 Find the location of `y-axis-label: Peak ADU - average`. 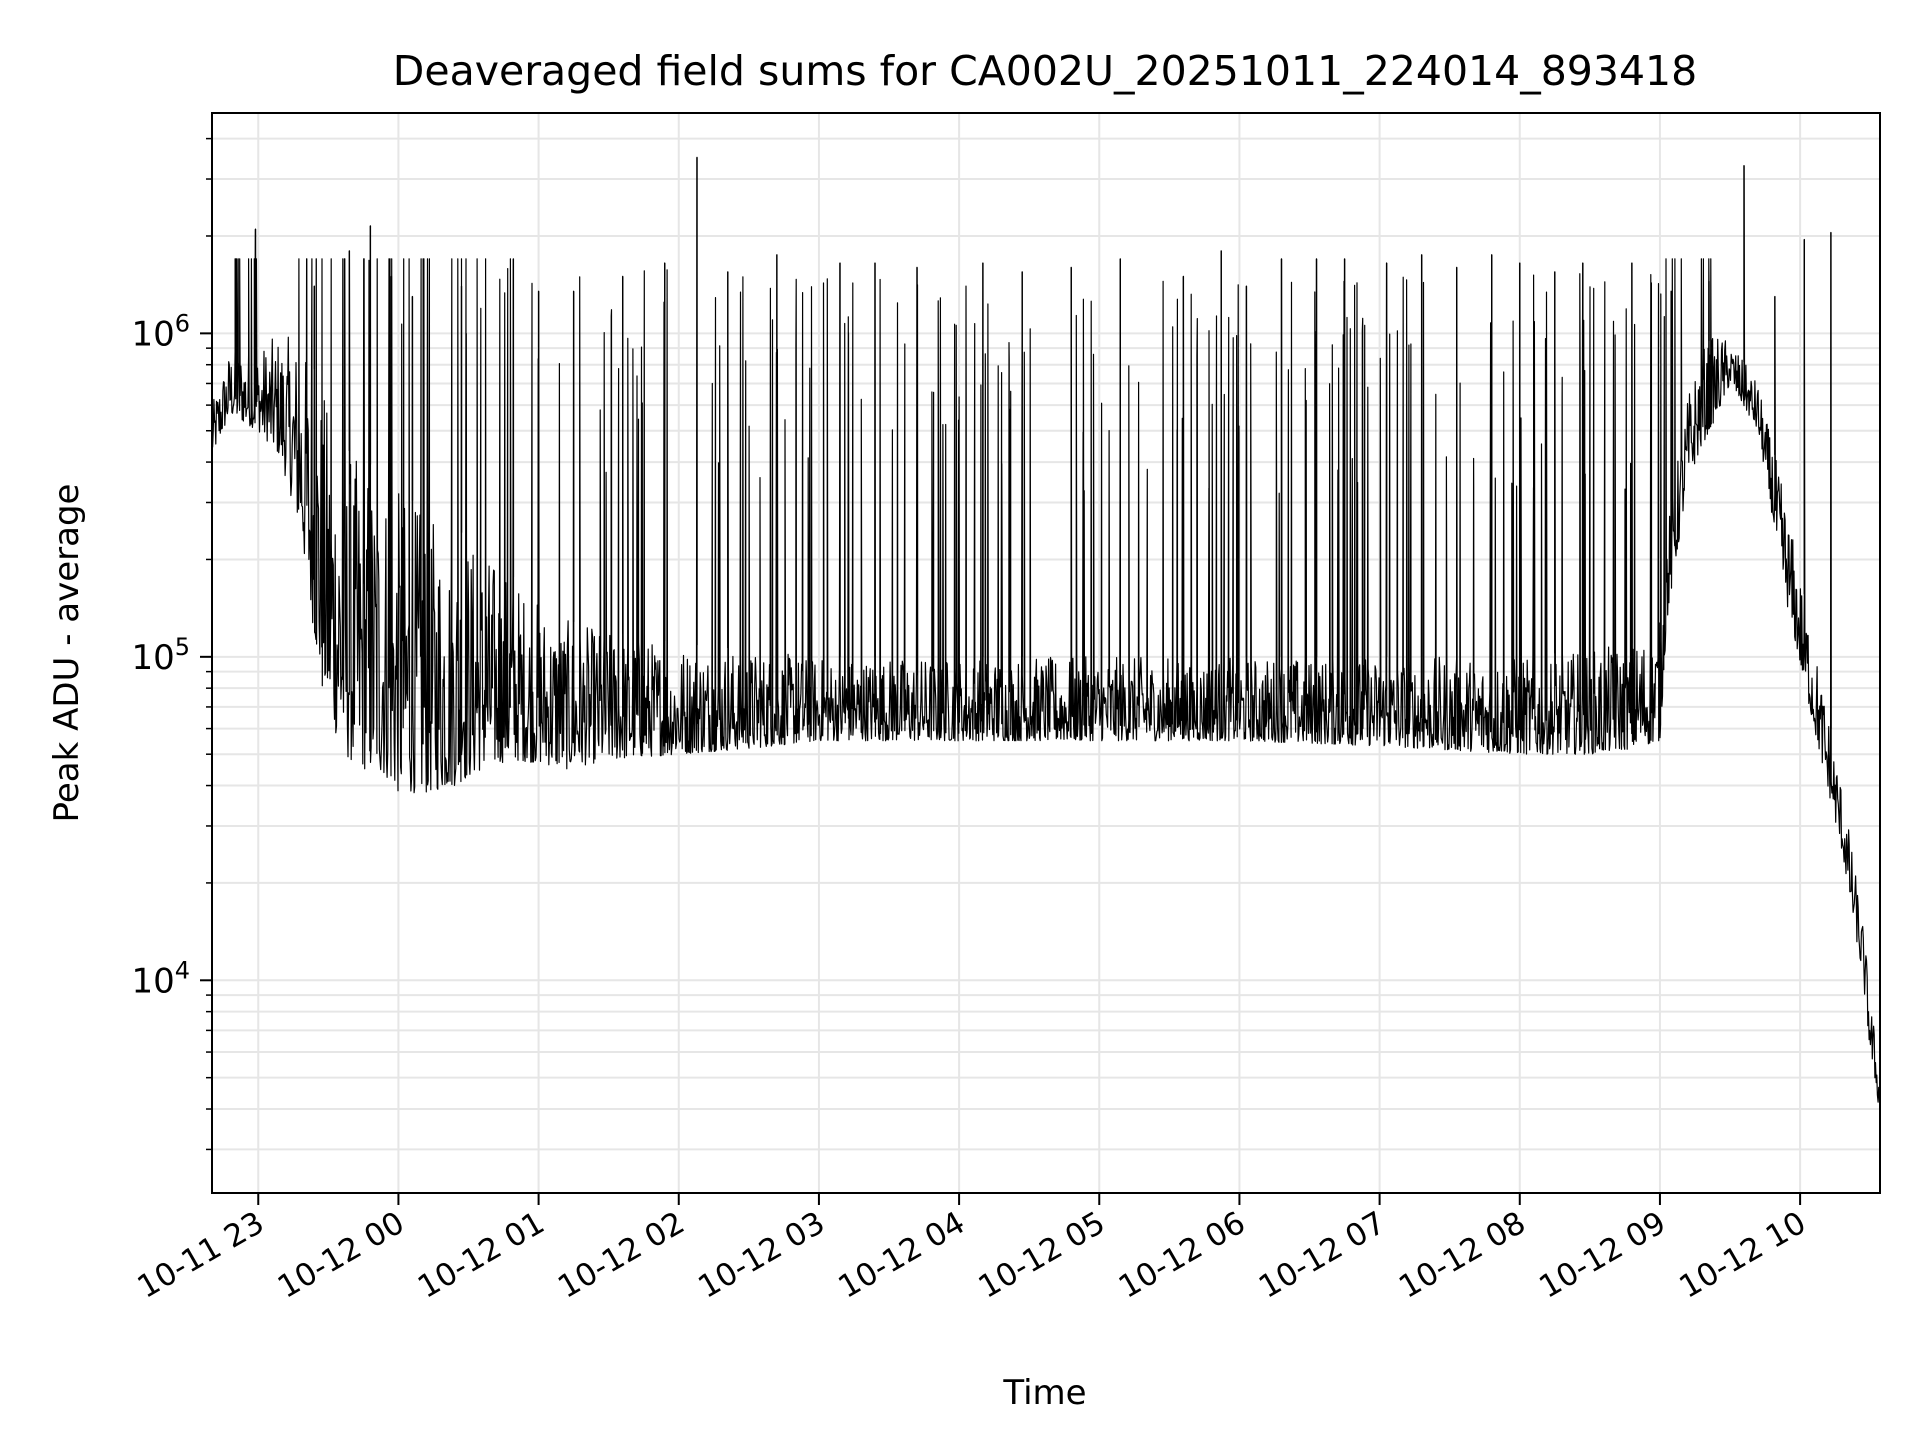

y-axis-label: Peak ADU - average is located at coordinates (67, 653).